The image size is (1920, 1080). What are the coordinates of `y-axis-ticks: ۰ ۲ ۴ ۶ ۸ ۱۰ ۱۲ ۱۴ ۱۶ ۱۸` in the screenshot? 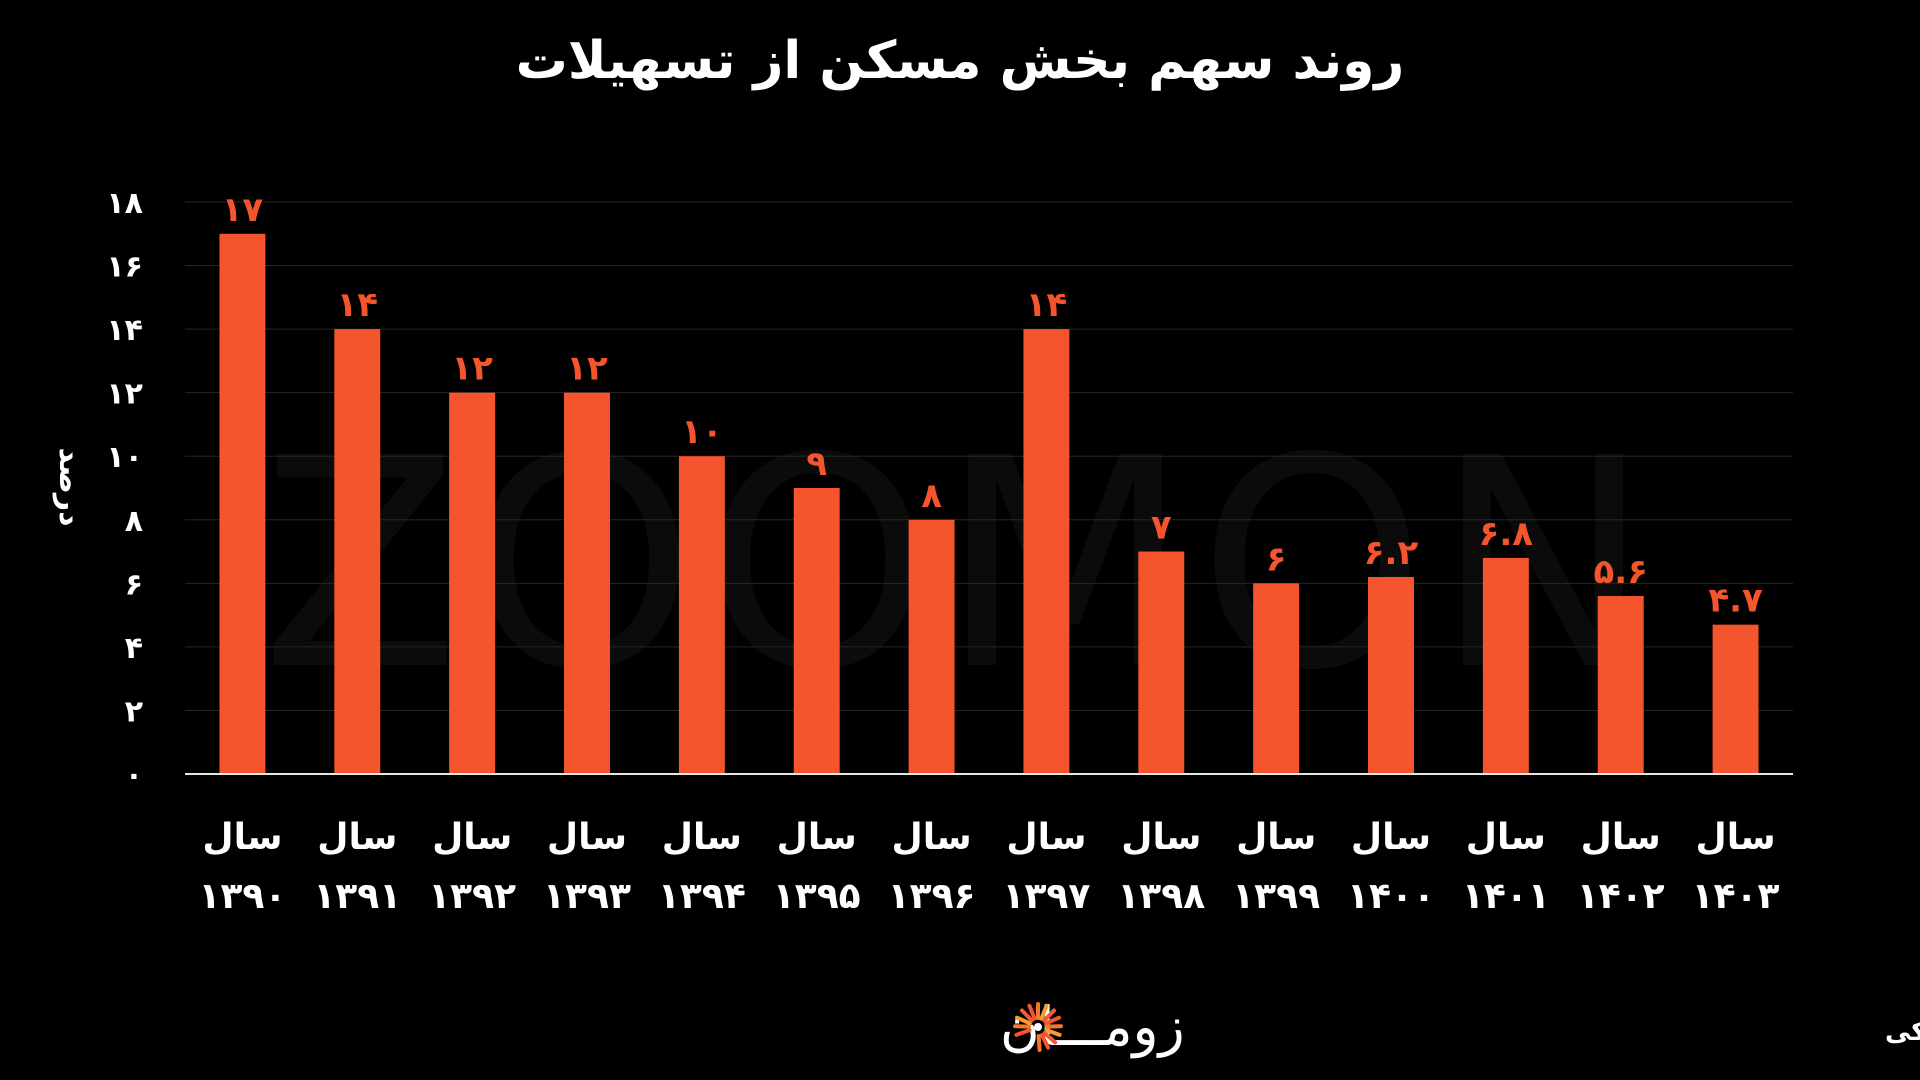 It's located at (124, 489).